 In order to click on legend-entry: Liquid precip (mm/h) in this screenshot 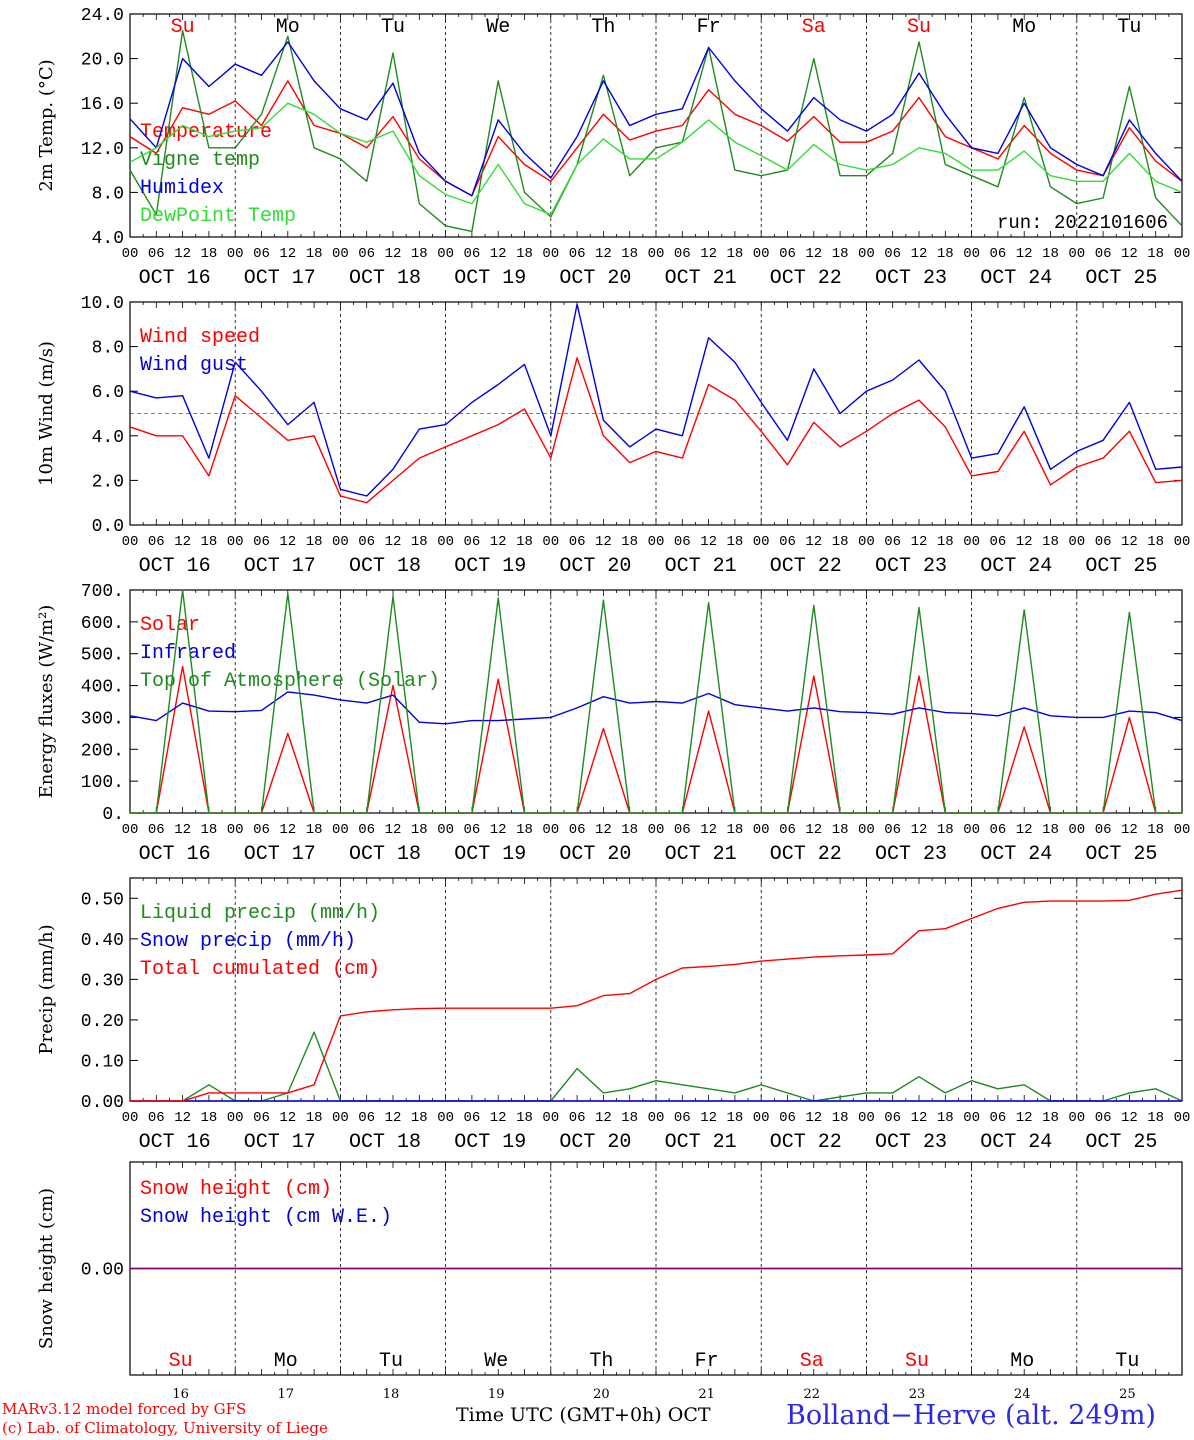, I will do `click(260, 913)`.